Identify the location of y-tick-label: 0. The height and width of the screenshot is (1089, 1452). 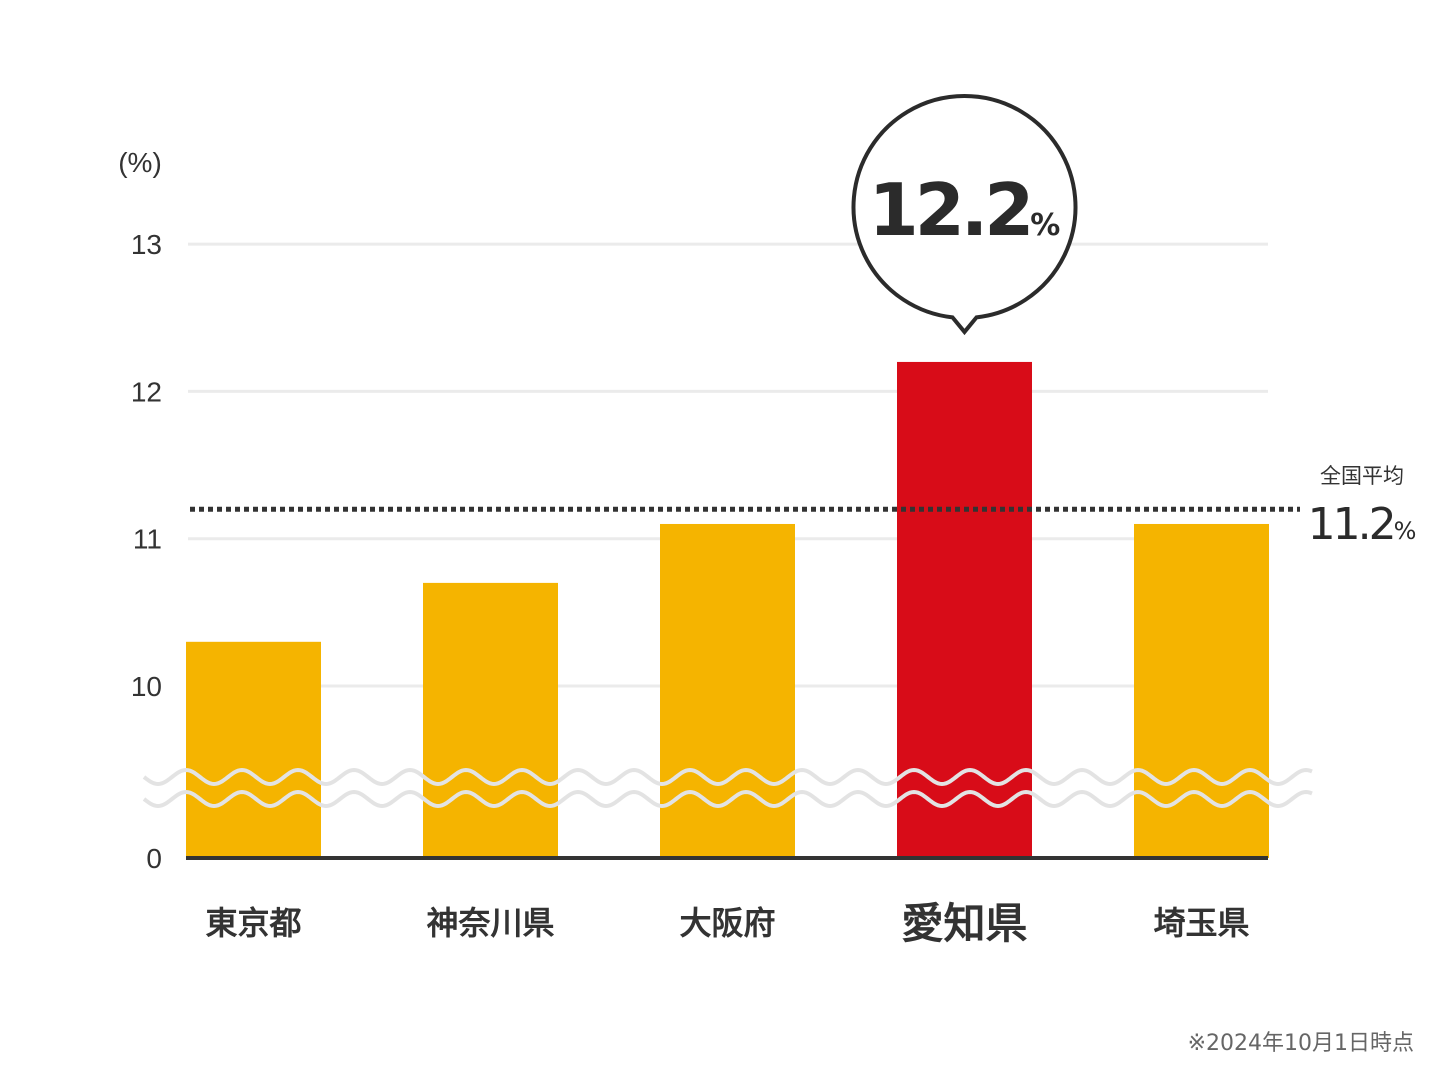
(154, 858).